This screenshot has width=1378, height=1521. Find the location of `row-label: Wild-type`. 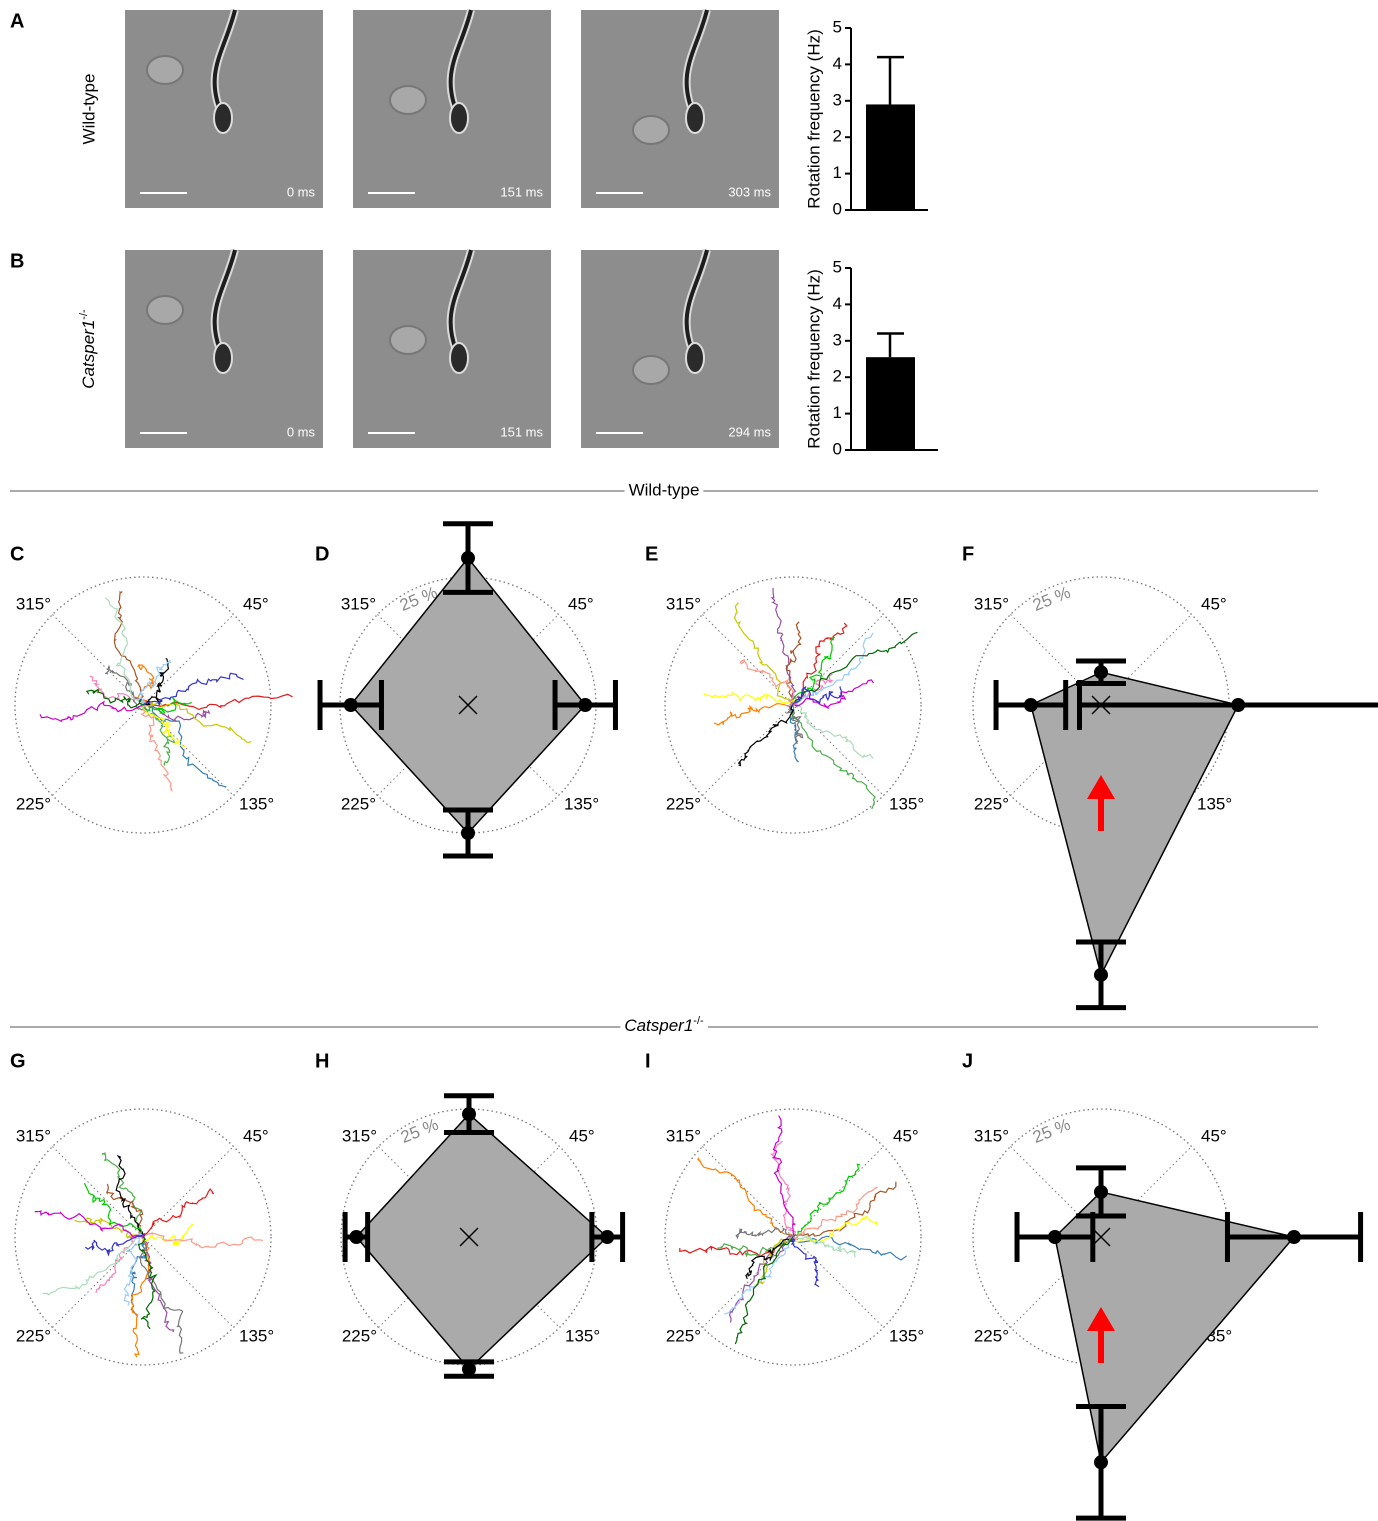

row-label: Wild-type is located at coordinates (88, 109).